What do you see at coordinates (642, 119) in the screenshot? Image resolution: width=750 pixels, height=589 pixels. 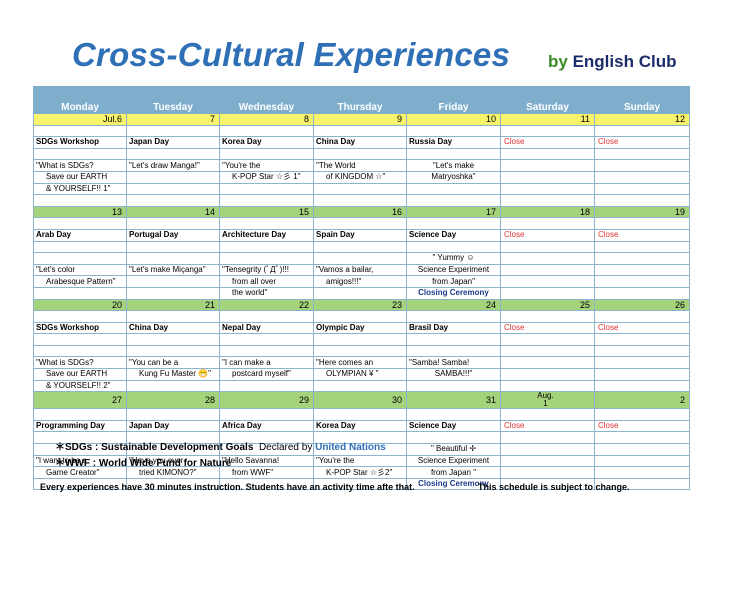 I see `date-cell: 12` at bounding box center [642, 119].